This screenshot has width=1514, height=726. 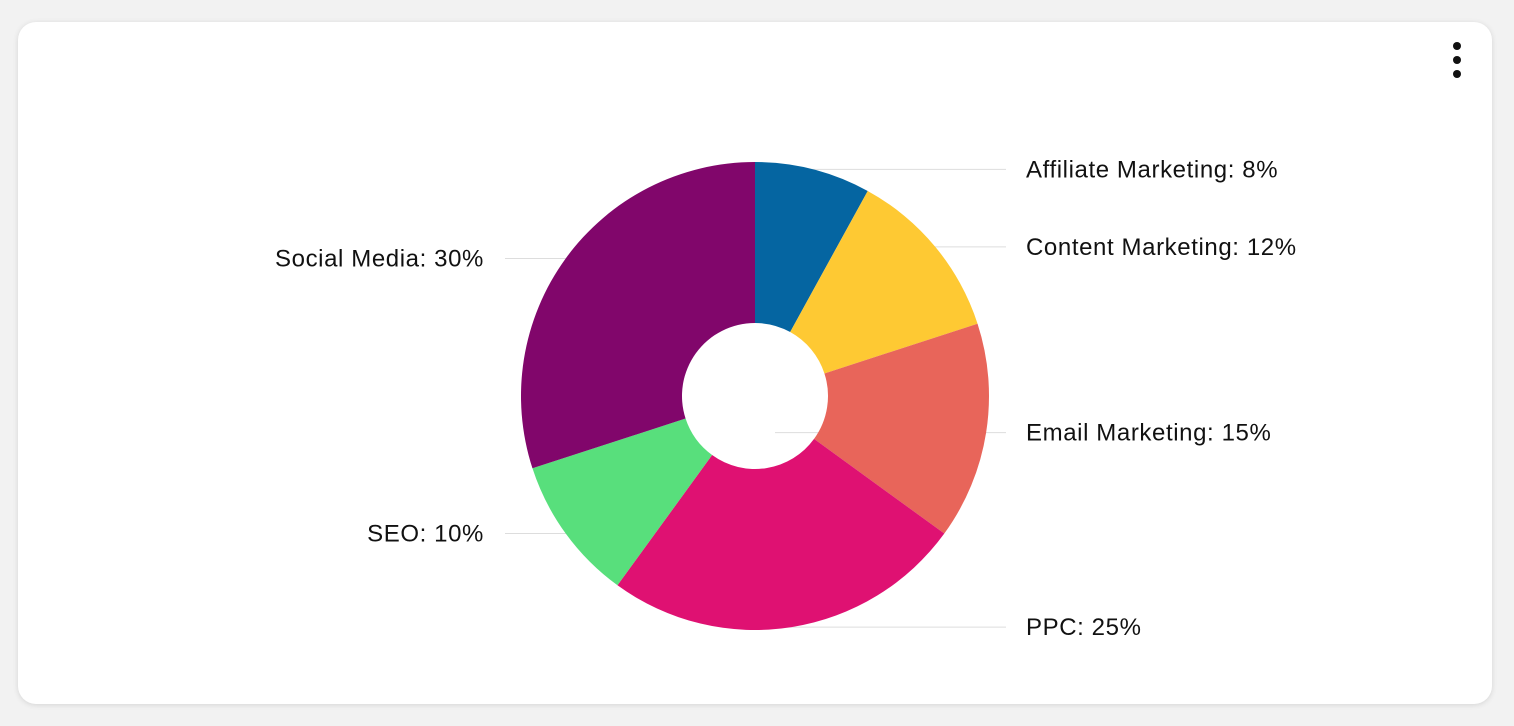 What do you see at coordinates (1457, 60) in the screenshot?
I see `more-options-button` at bounding box center [1457, 60].